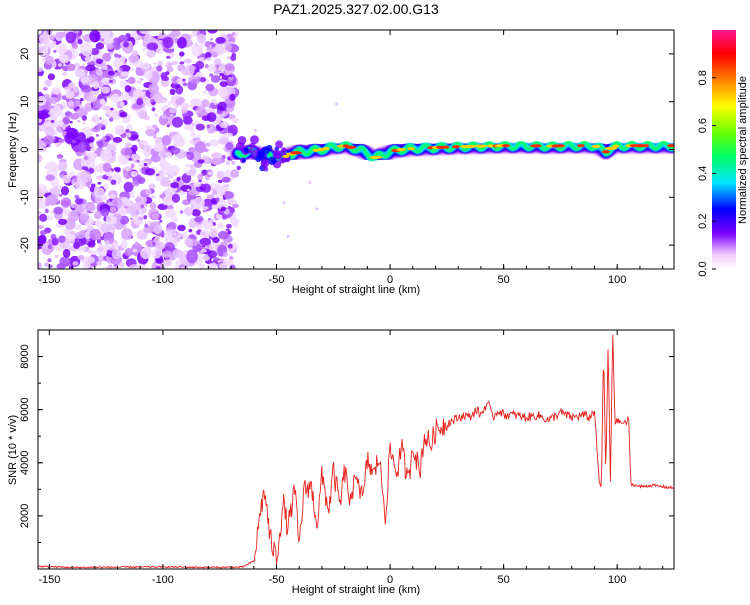 This screenshot has width=750, height=605. What do you see at coordinates (724, 149) in the screenshot?
I see `colorbar-gradient` at bounding box center [724, 149].